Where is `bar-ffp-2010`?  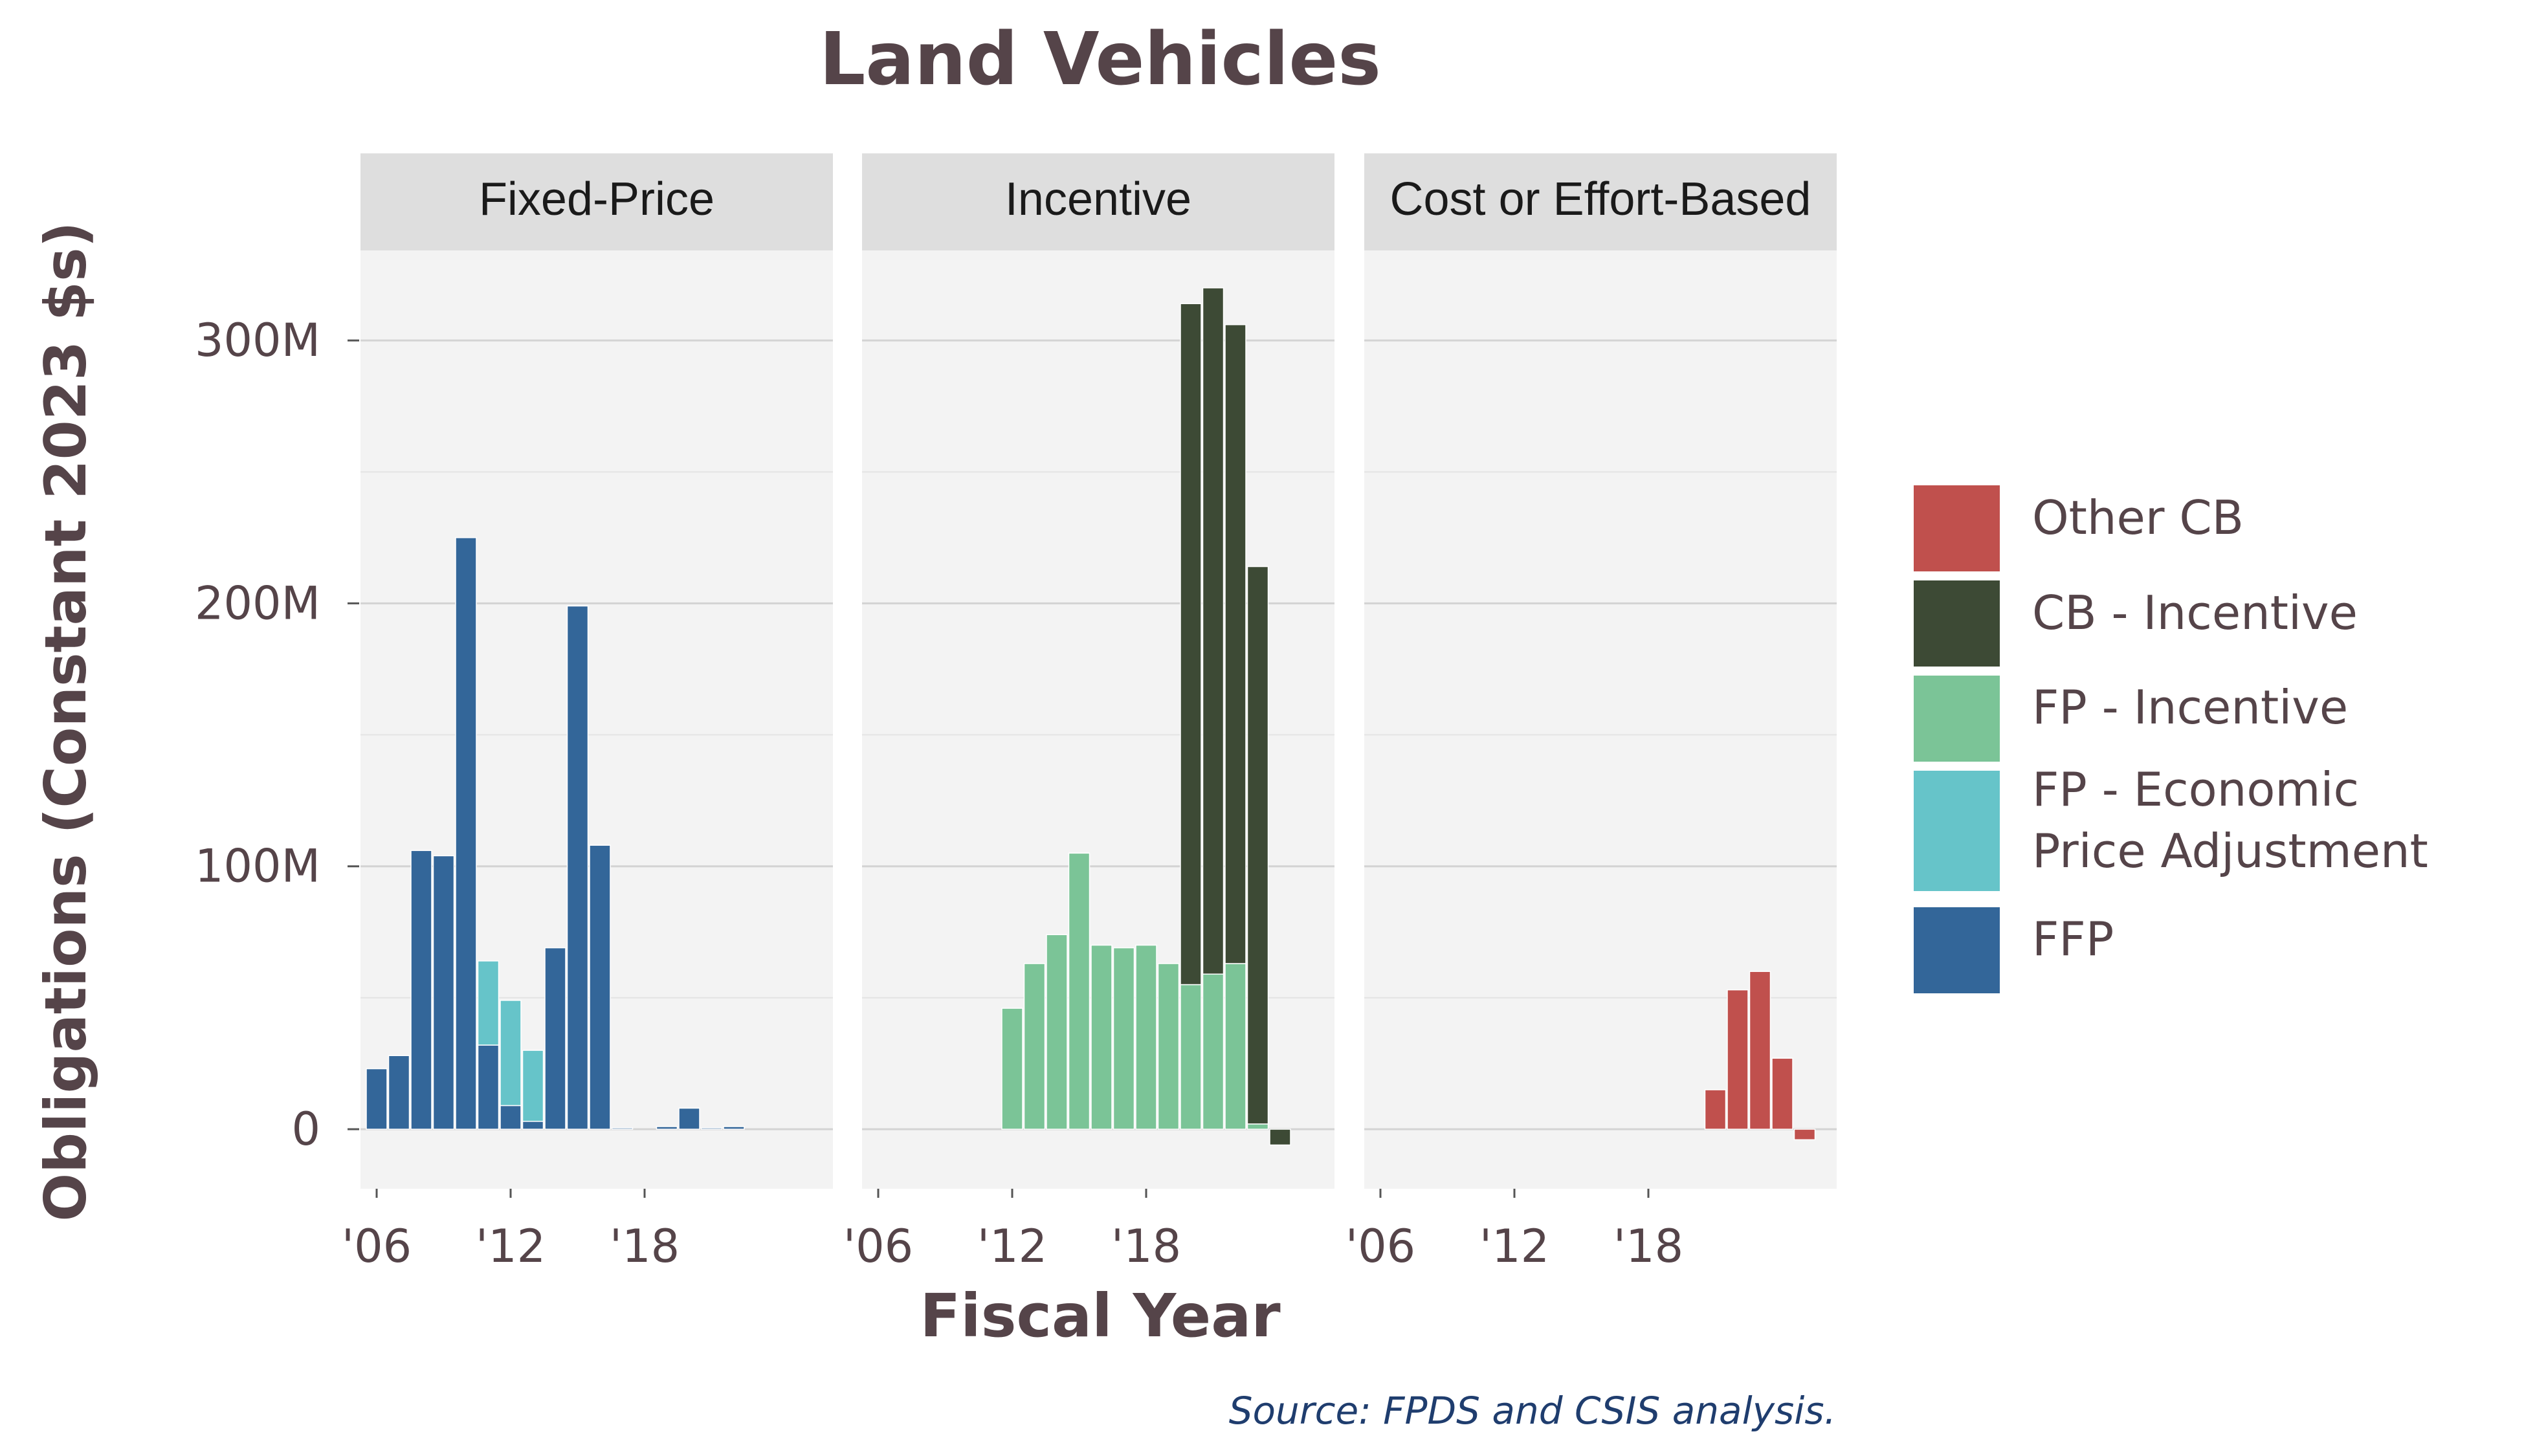 bar-ffp-2010 is located at coordinates (466, 833).